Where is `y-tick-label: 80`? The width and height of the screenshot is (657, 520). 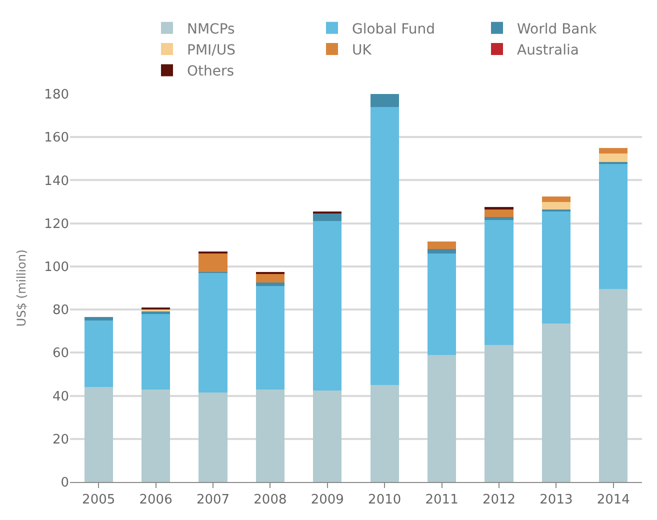 y-tick-label: 80 is located at coordinates (60, 310).